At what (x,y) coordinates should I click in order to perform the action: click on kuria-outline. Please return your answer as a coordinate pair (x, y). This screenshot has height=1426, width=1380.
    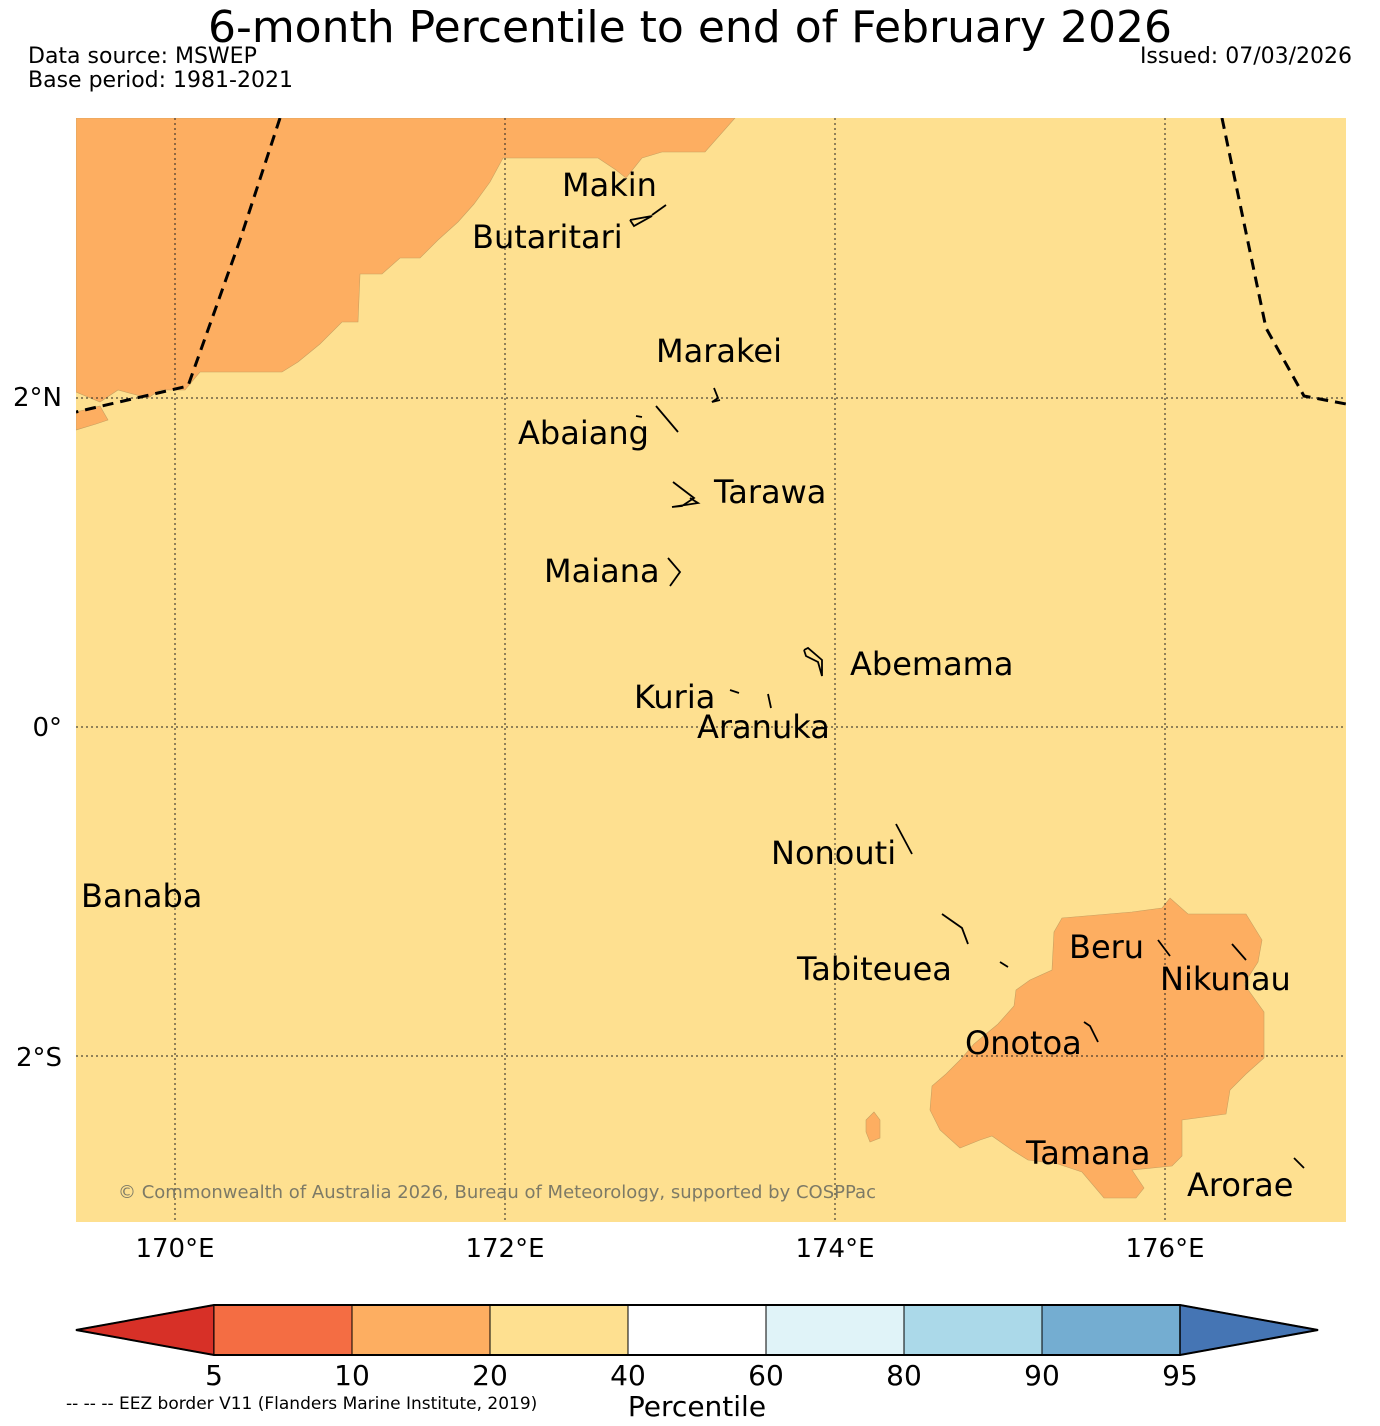
    Looking at the image, I should click on (734, 691).